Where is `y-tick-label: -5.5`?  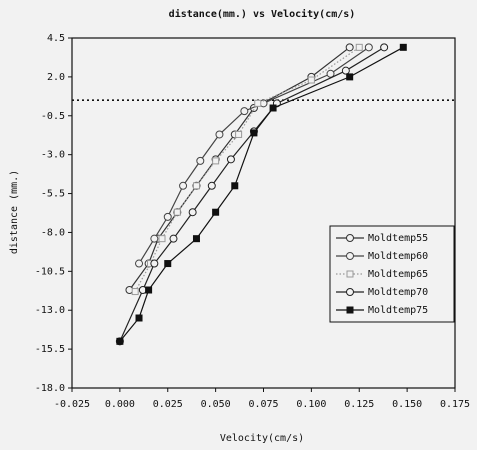 y-tick-label: -5.5 is located at coordinates (53, 194).